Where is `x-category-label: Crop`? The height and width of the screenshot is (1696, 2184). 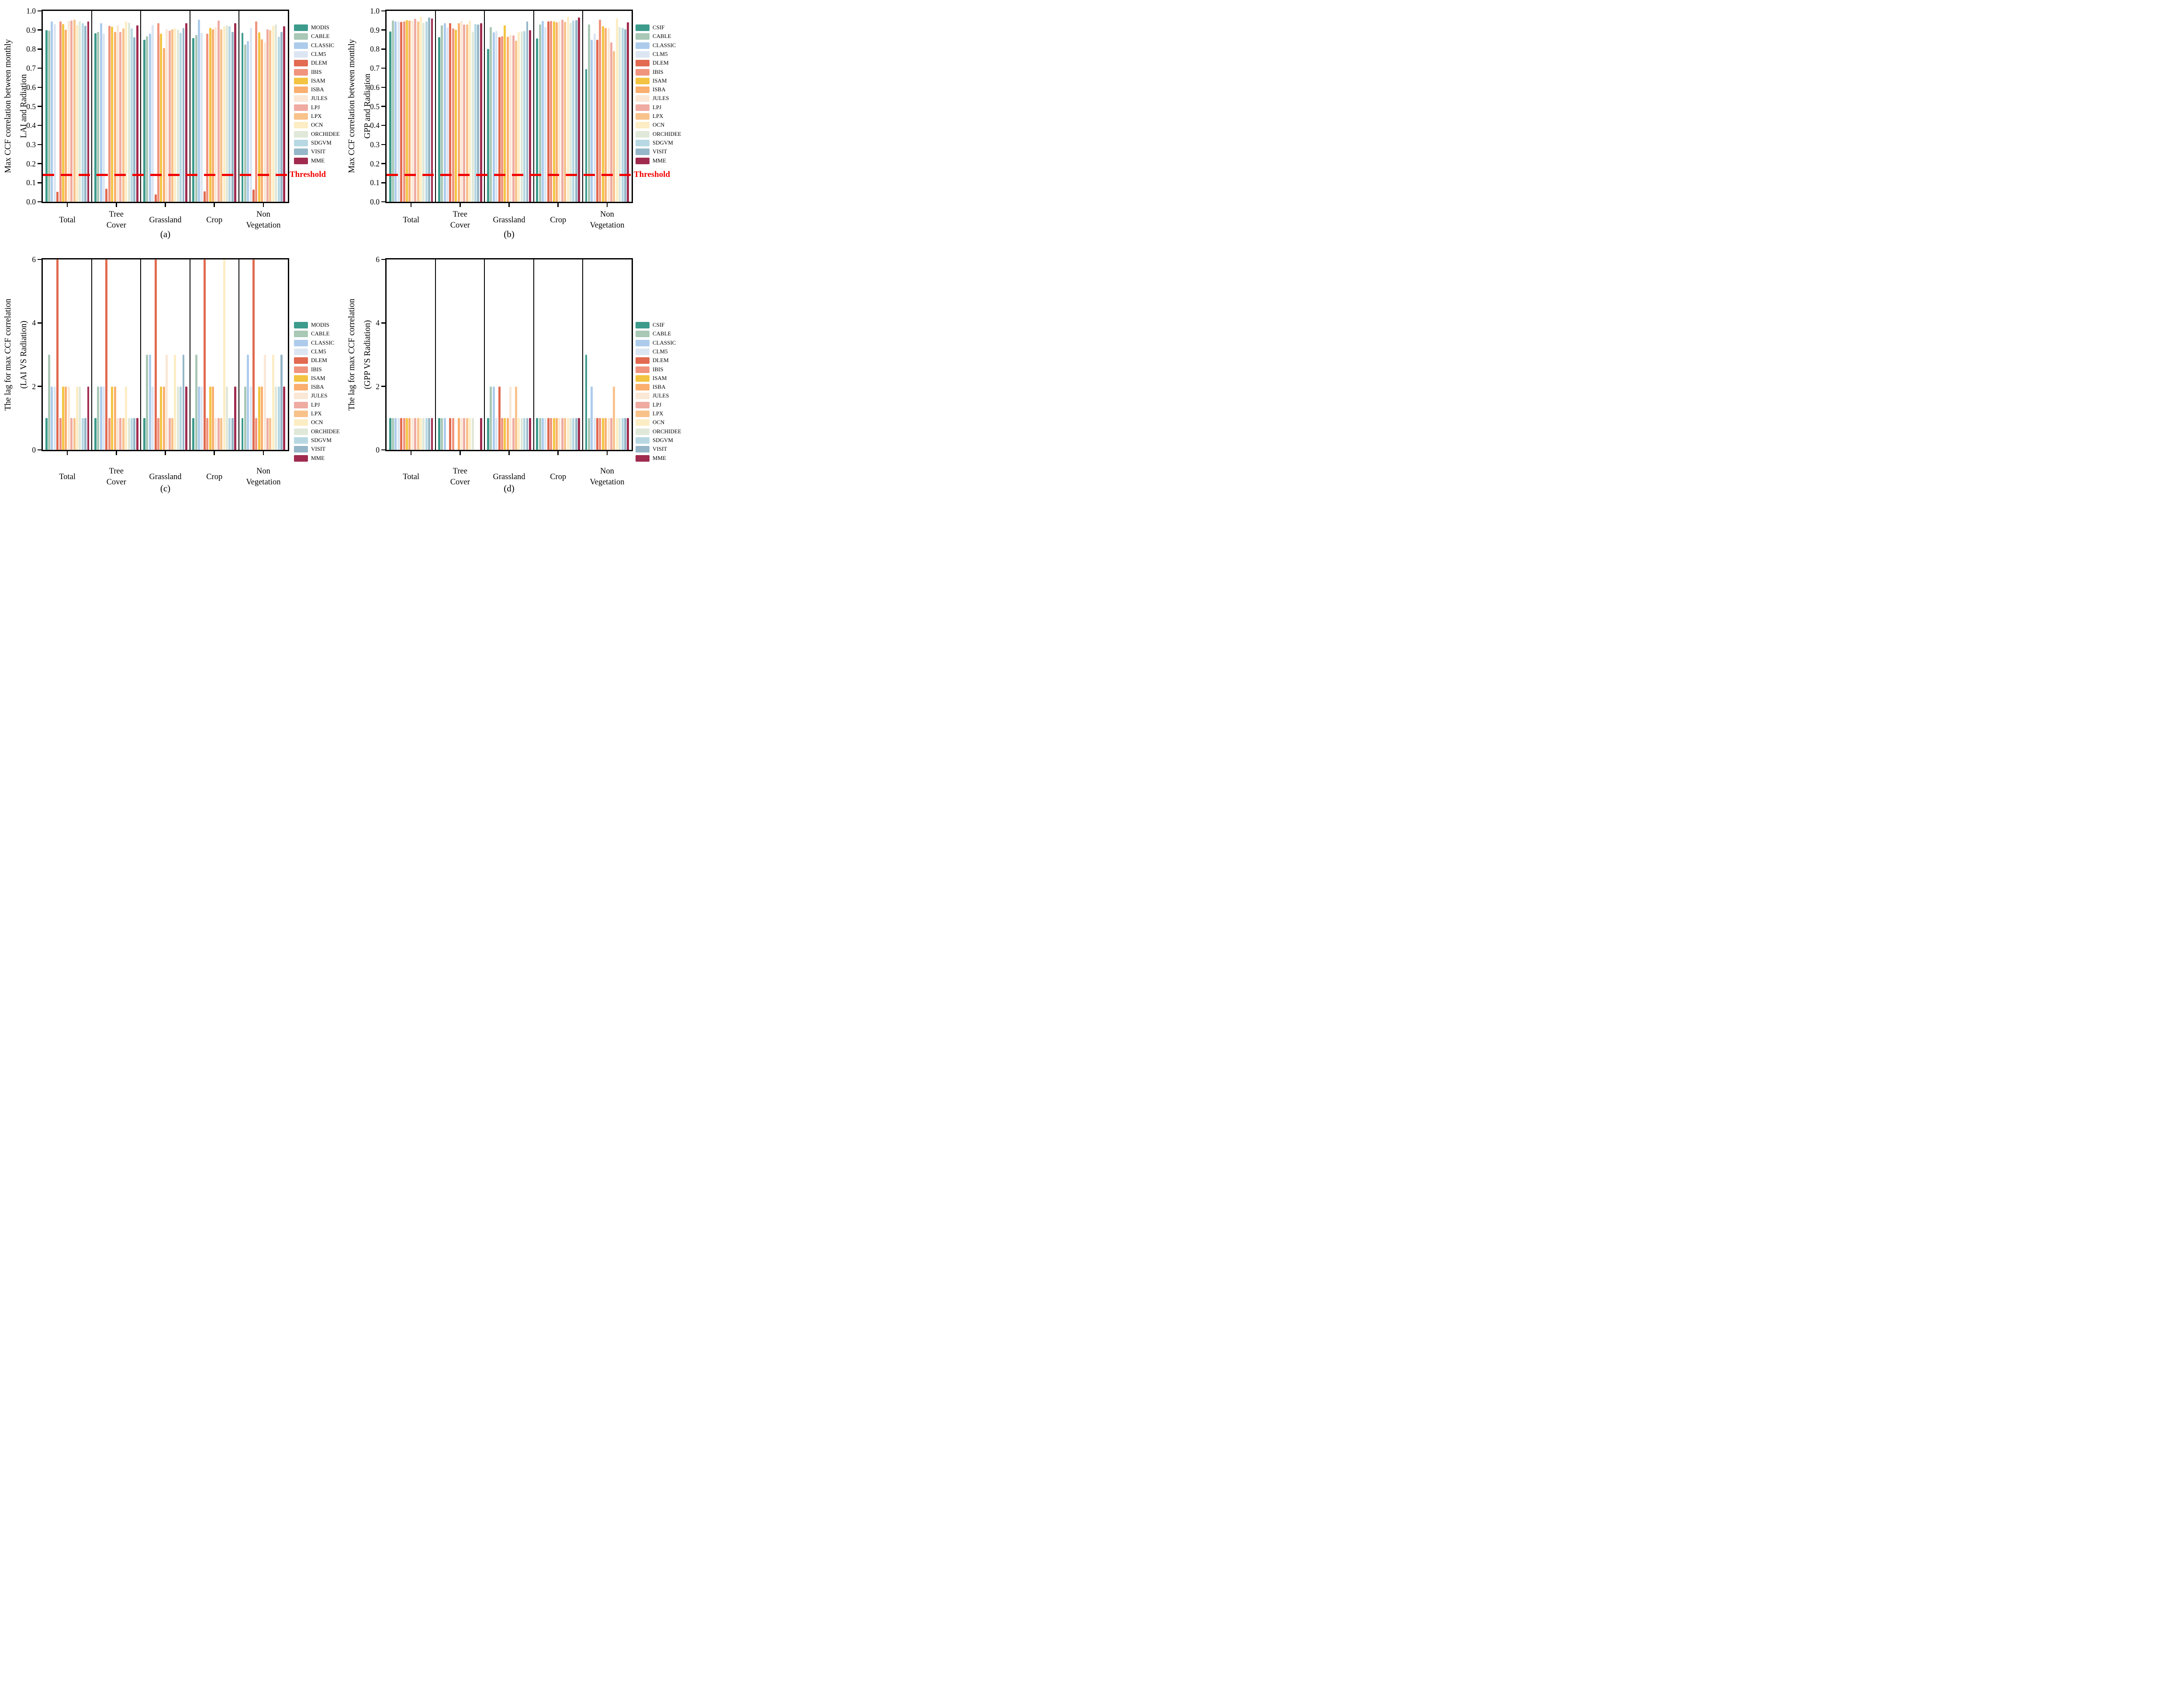 x-category-label: Crop is located at coordinates (558, 477).